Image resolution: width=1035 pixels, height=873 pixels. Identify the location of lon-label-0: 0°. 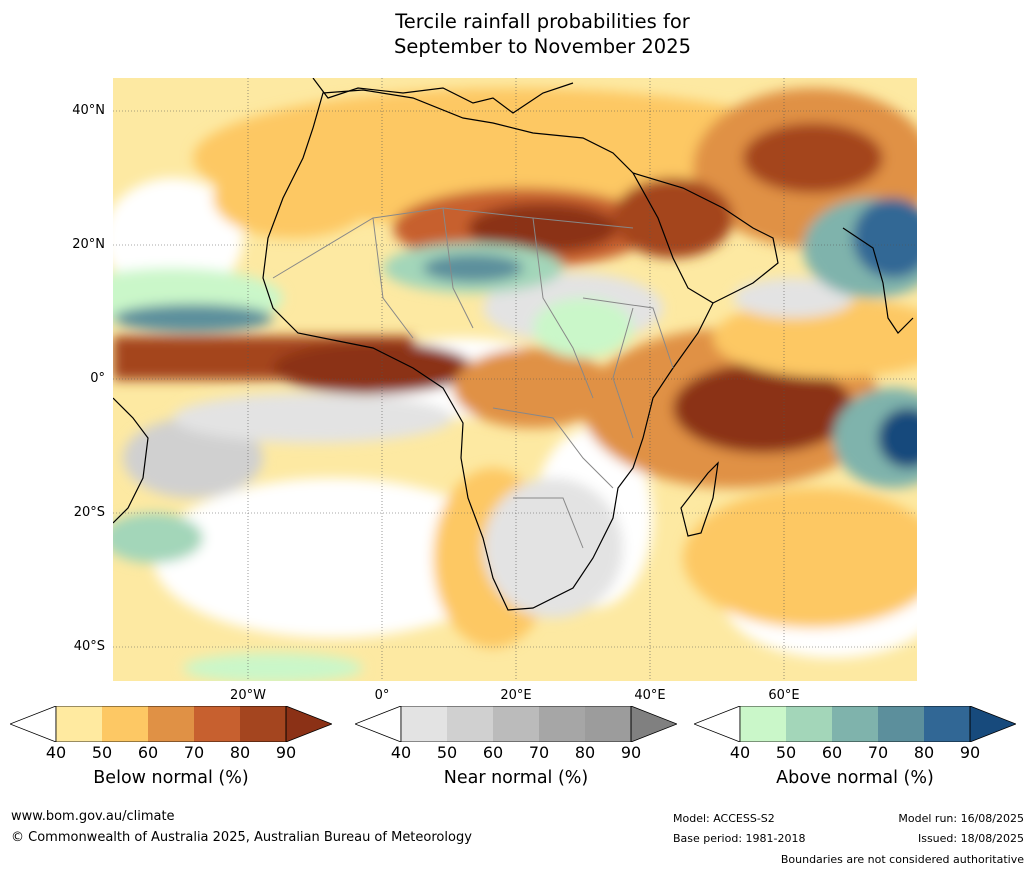
(382, 695).